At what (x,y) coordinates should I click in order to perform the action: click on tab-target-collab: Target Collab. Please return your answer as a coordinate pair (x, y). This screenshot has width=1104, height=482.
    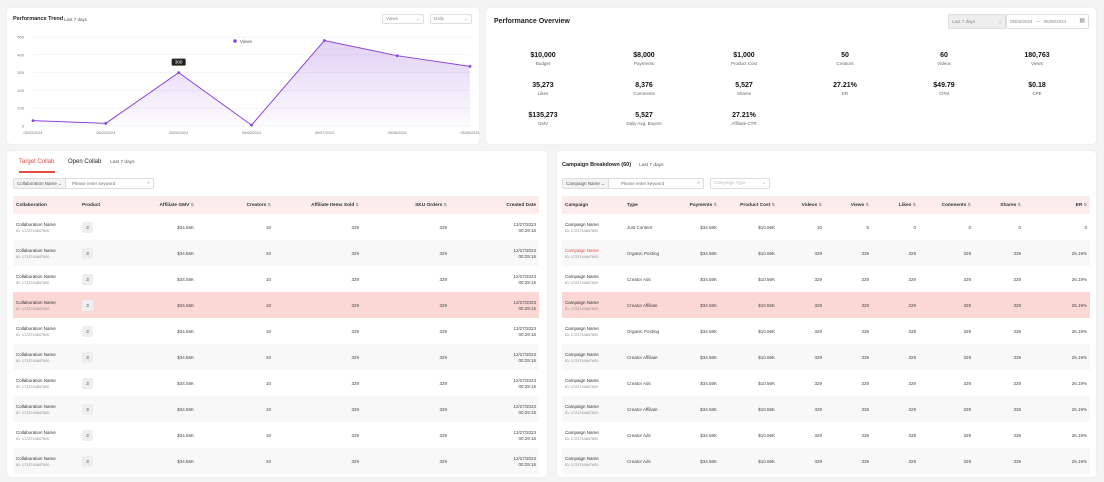
    Looking at the image, I should click on (37, 162).